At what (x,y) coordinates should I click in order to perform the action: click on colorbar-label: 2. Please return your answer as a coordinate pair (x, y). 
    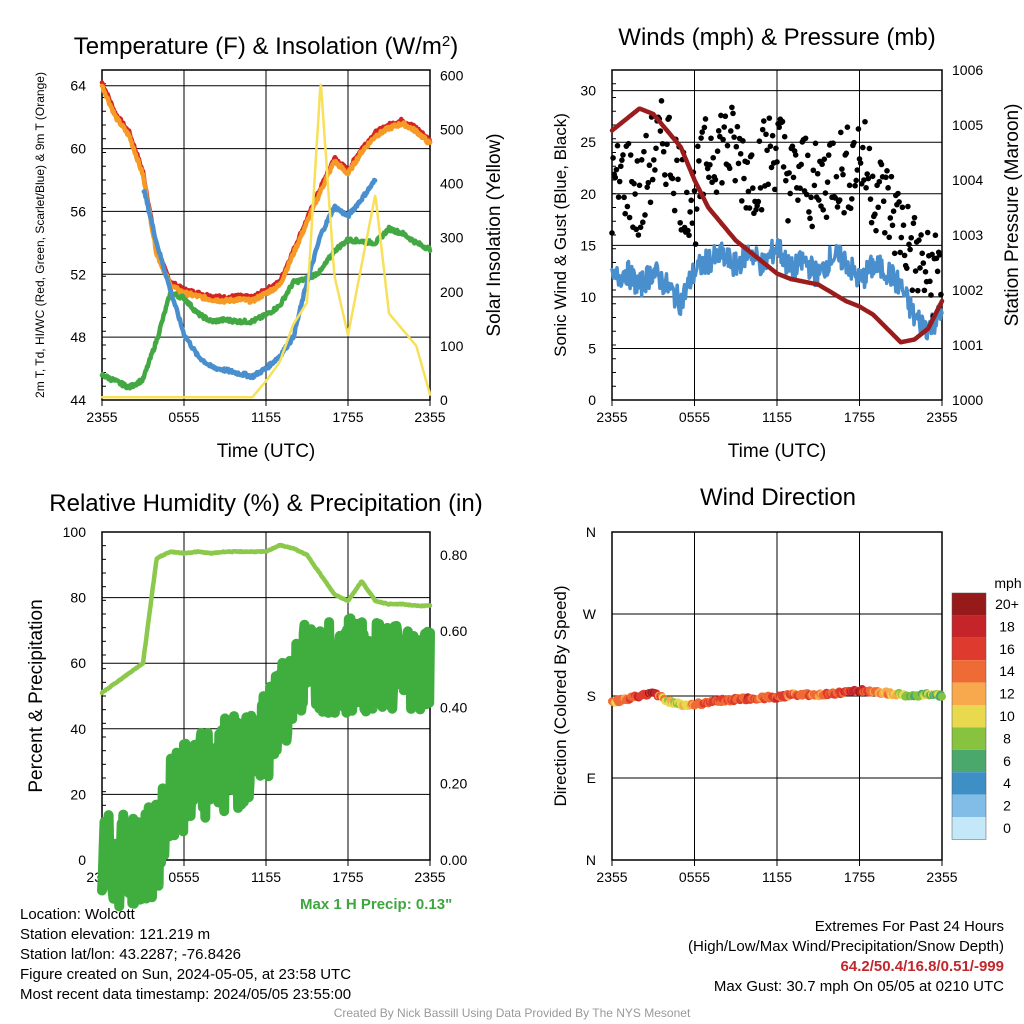
    Looking at the image, I should click on (1007, 806).